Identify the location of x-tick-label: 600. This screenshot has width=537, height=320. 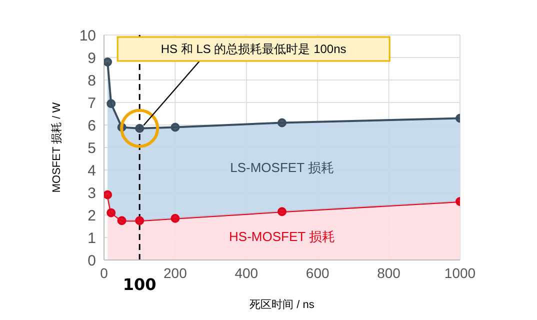
(318, 272).